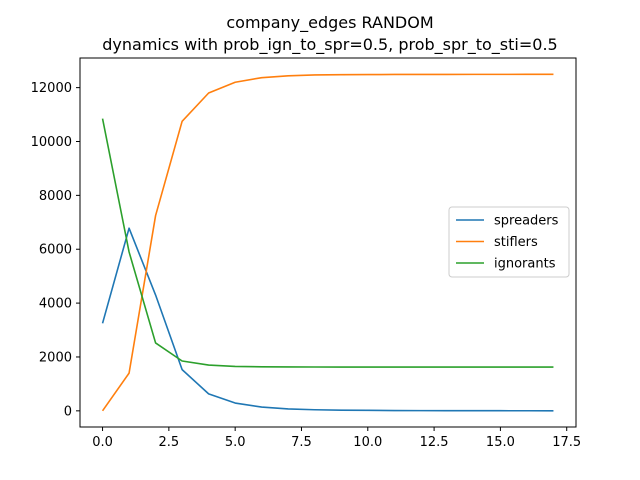 The height and width of the screenshot is (480, 640). What do you see at coordinates (516, 242) in the screenshot?
I see `legend-label-stiflers: stiflers` at bounding box center [516, 242].